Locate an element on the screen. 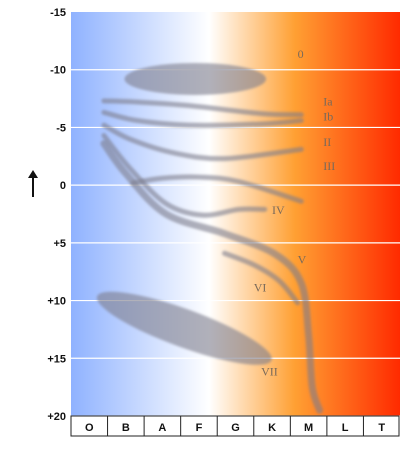  x-axis-bar is located at coordinates (235, 426).